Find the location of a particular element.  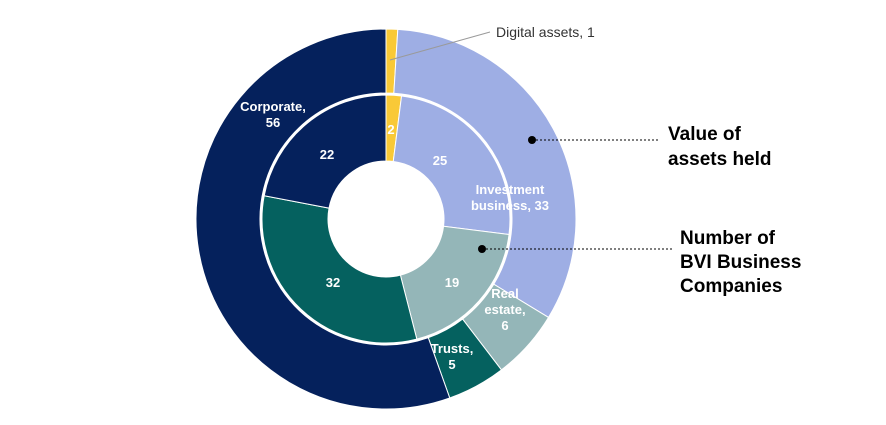

inner-slice-label-real-estate: 19 is located at coordinates (452, 282).